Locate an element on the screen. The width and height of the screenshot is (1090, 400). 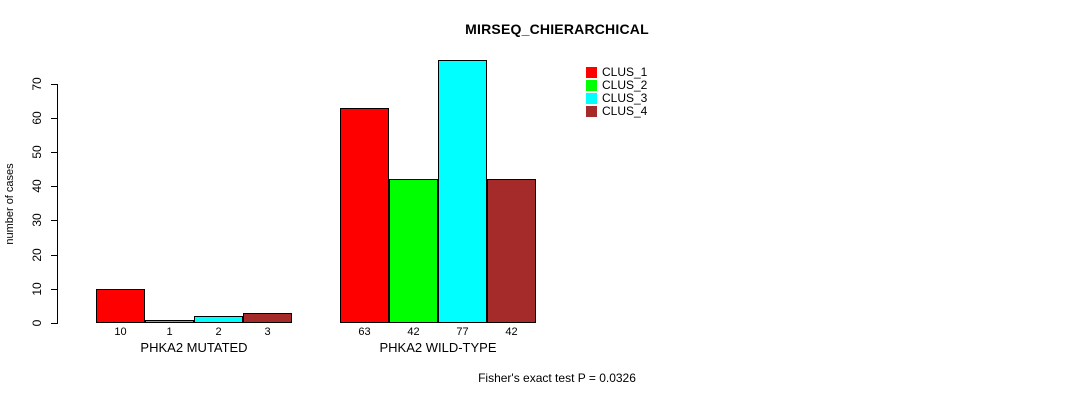
y-axis-tick-label: 60 is located at coordinates (37, 118).